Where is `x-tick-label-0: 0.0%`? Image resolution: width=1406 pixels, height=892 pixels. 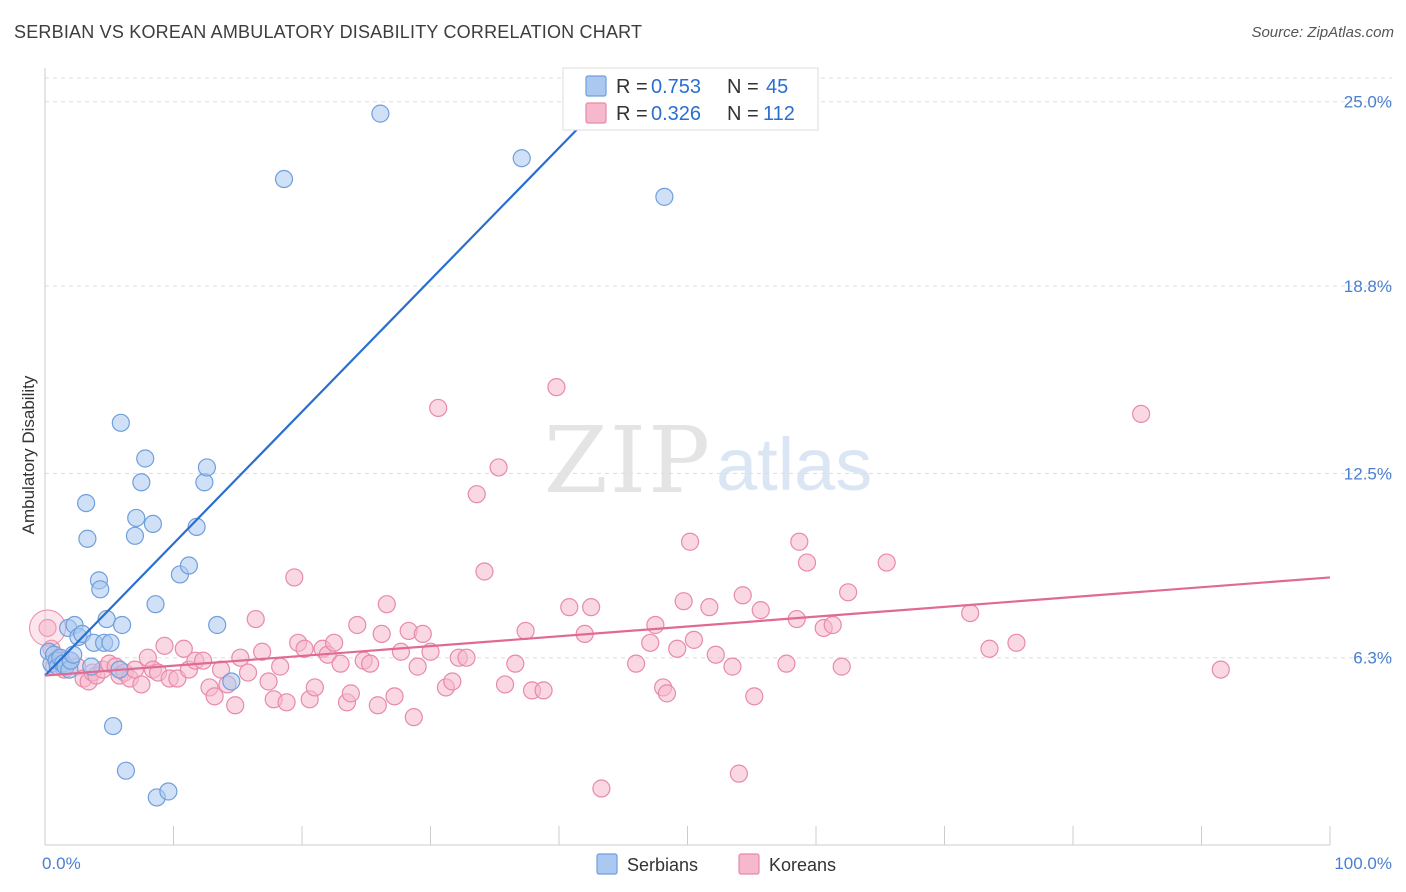
x-tick-label-0: 0.0% is located at coordinates (61, 863).